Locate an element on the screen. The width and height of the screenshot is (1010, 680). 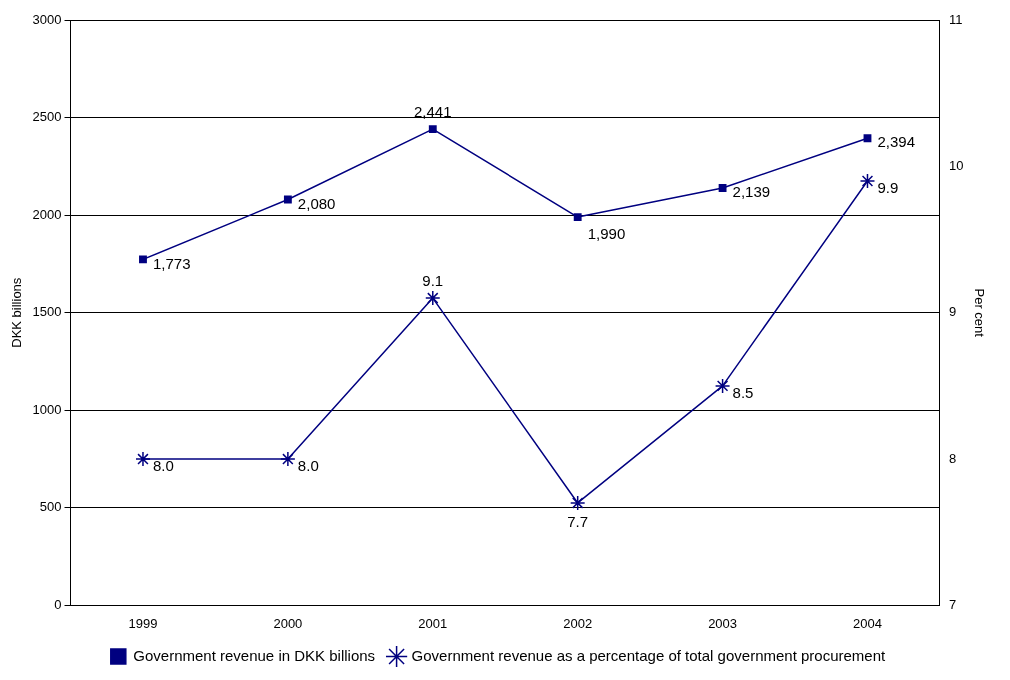
data-label: 9.9 is located at coordinates (888, 188).